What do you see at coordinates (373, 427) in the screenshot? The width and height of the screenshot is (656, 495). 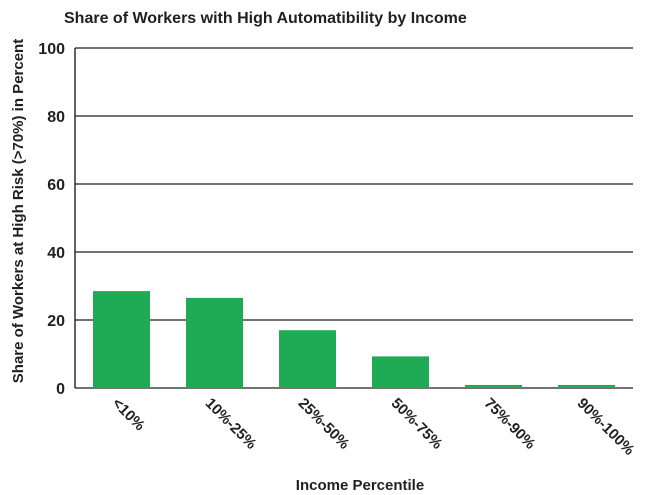 I see `x-category-labels: <10% 10%-25% 25%-50% 50%-75% 75%-90% 90%-100%` at bounding box center [373, 427].